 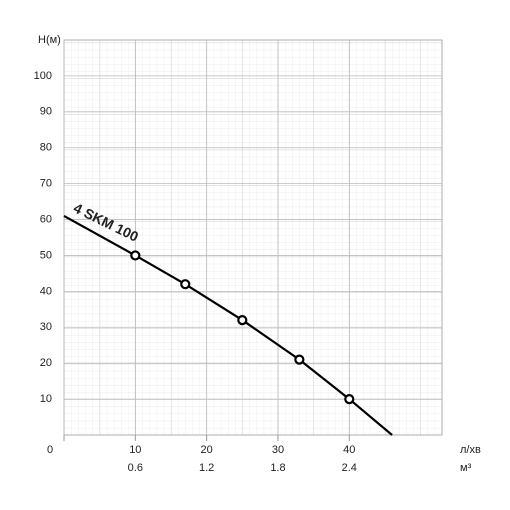 What do you see at coordinates (46, 327) in the screenshot?
I see `y-tick-label: 30` at bounding box center [46, 327].